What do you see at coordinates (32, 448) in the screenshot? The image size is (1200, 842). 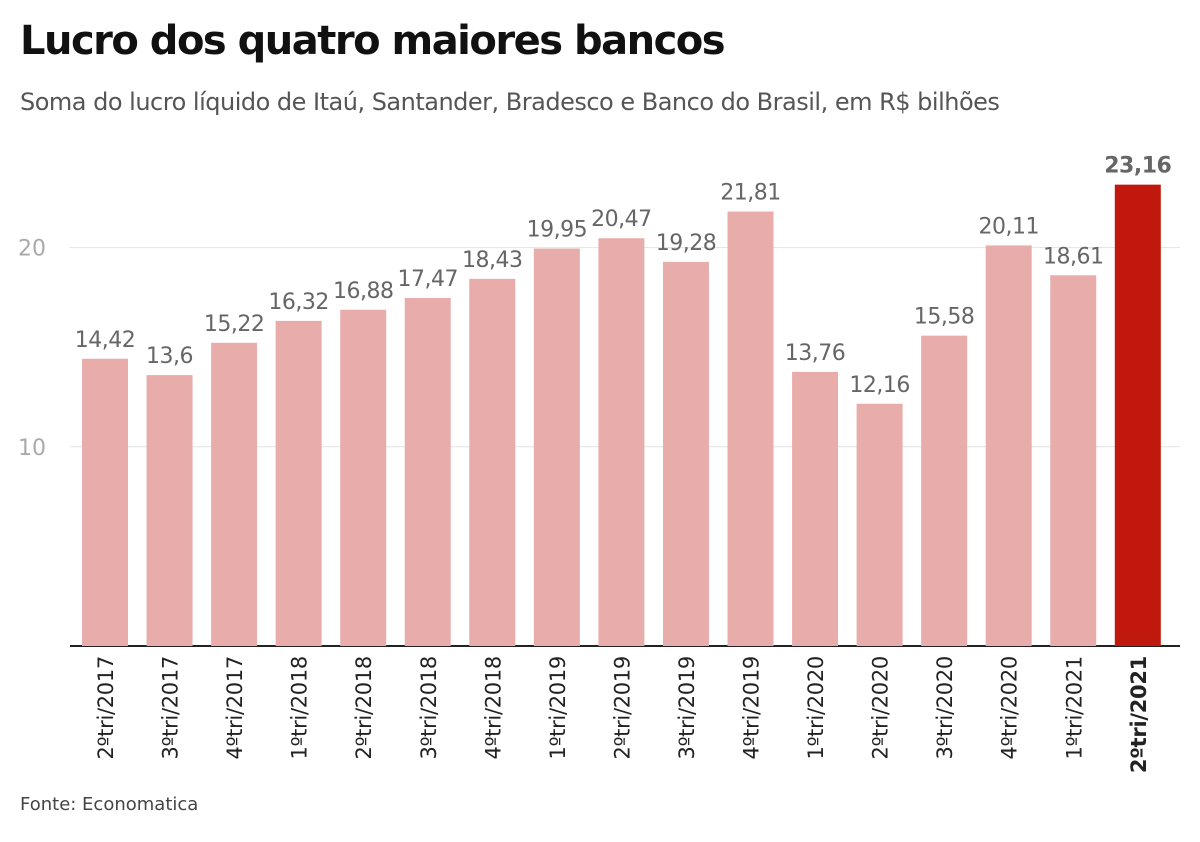 I see `y-tick-label: 10` at bounding box center [32, 448].